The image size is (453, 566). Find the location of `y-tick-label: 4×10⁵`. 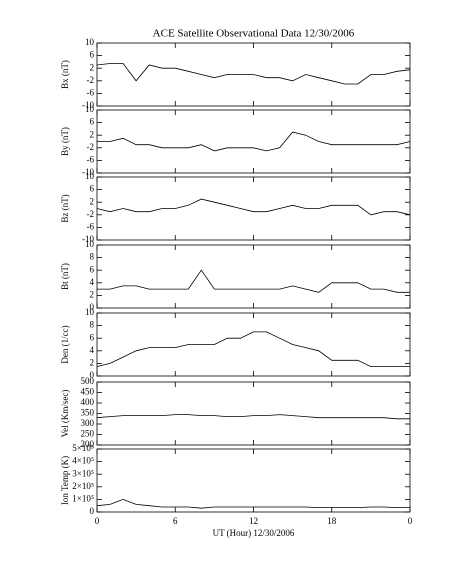

y-tick-label: 4×10⁵ is located at coordinates (83, 461).